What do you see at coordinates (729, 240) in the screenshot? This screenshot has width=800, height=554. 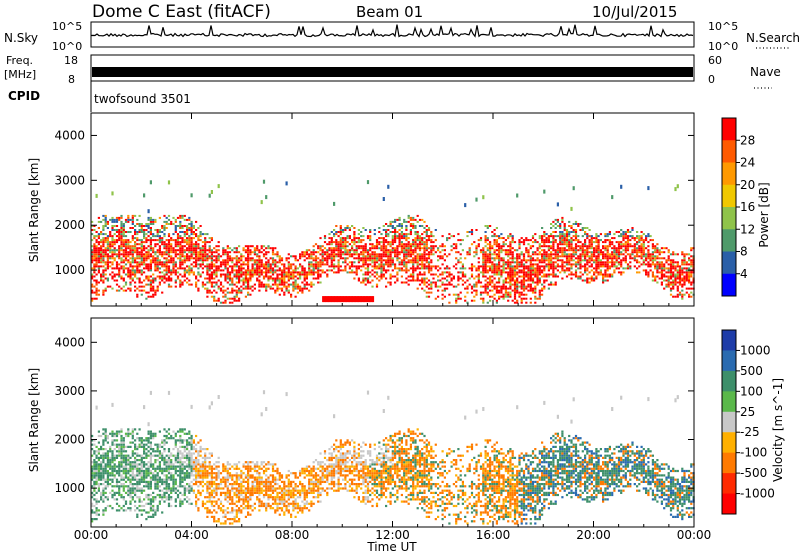 I see `power-colorbar-swatch` at bounding box center [729, 240].